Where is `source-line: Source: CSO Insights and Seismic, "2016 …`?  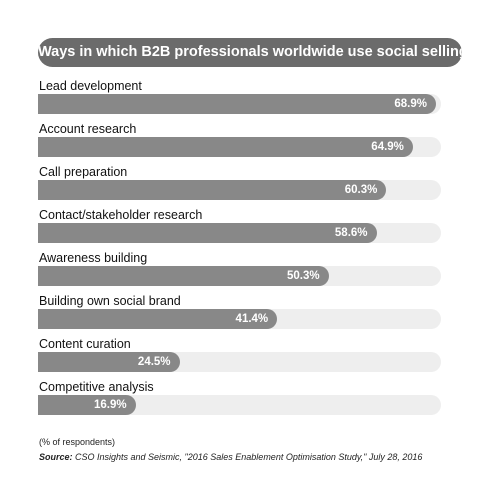
source-line: Source: CSO Insights and Seismic, "2016 … is located at coordinates (230, 457).